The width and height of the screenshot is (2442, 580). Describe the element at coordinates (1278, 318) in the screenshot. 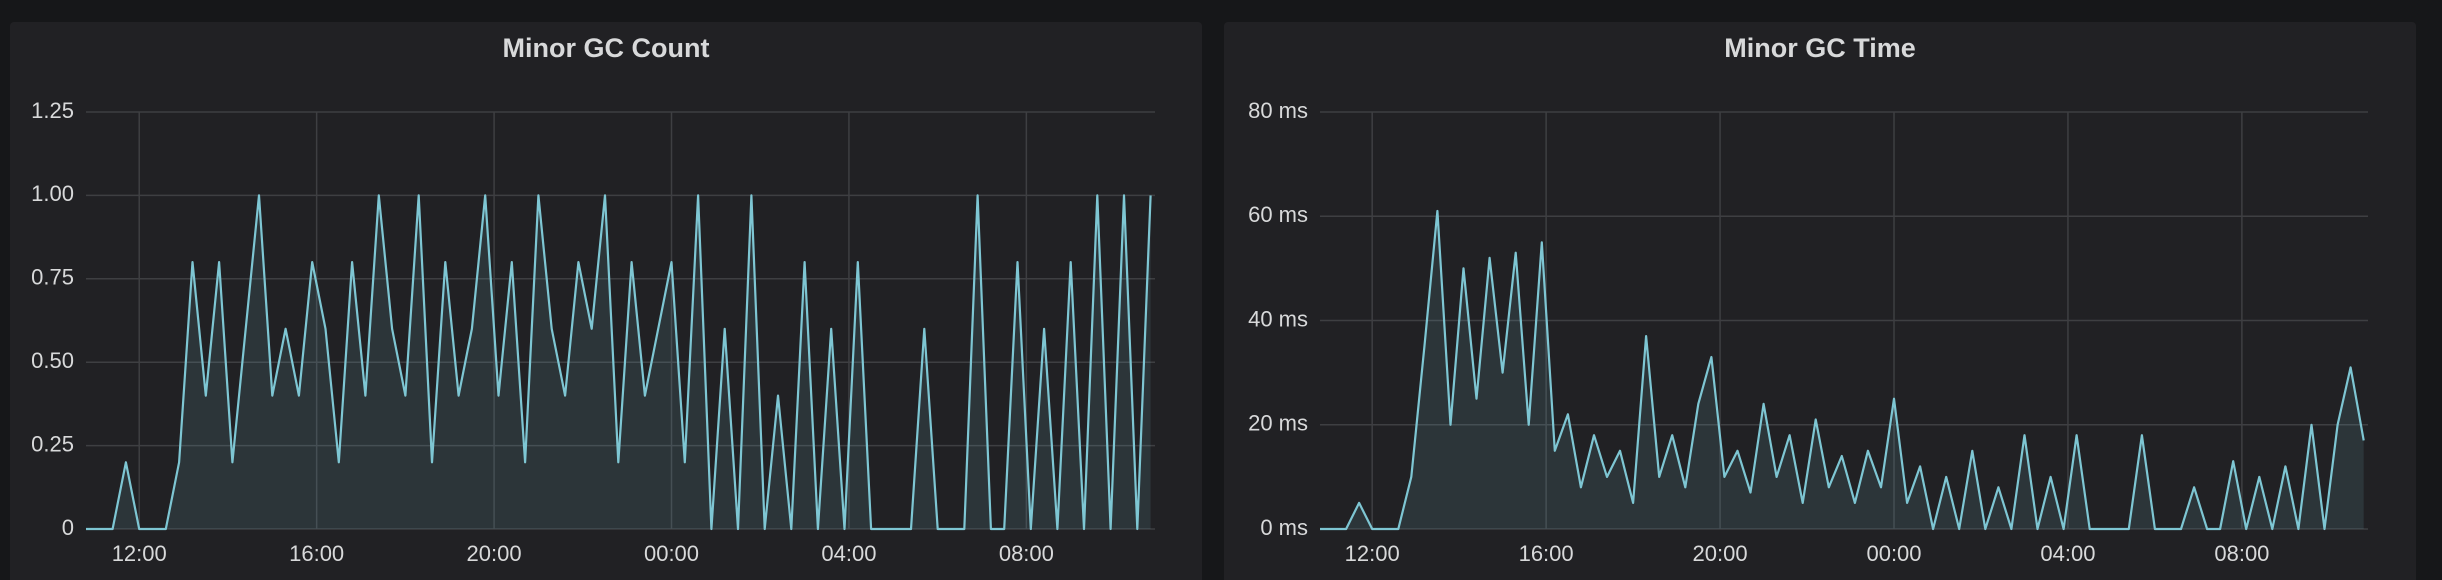

I see `y-tick-label: 40 ms` at that location.